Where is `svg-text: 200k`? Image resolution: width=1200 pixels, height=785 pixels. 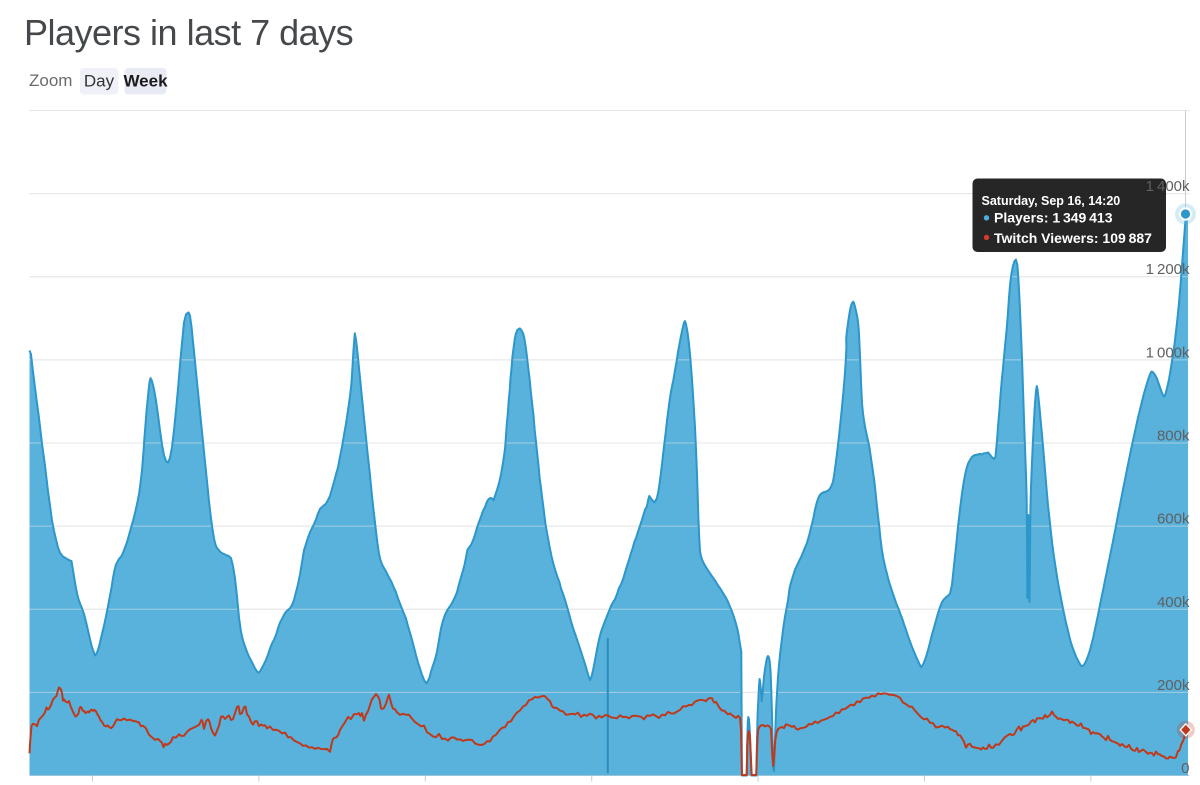
svg-text: 200k is located at coordinates (1173, 685).